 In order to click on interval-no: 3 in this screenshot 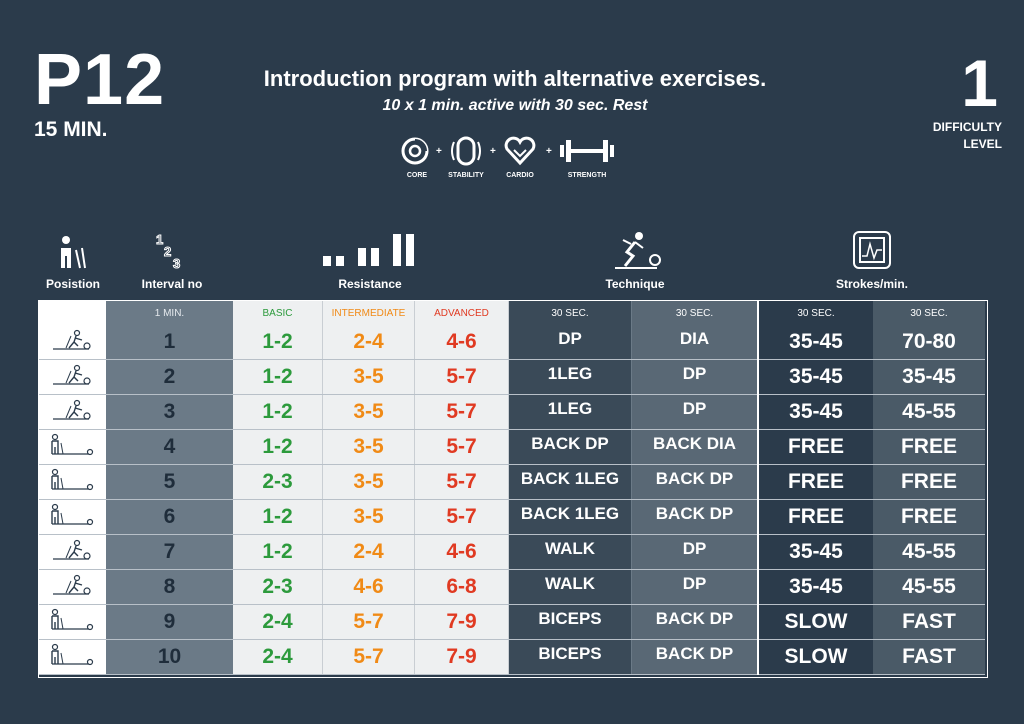, I will do `click(169, 412)`.